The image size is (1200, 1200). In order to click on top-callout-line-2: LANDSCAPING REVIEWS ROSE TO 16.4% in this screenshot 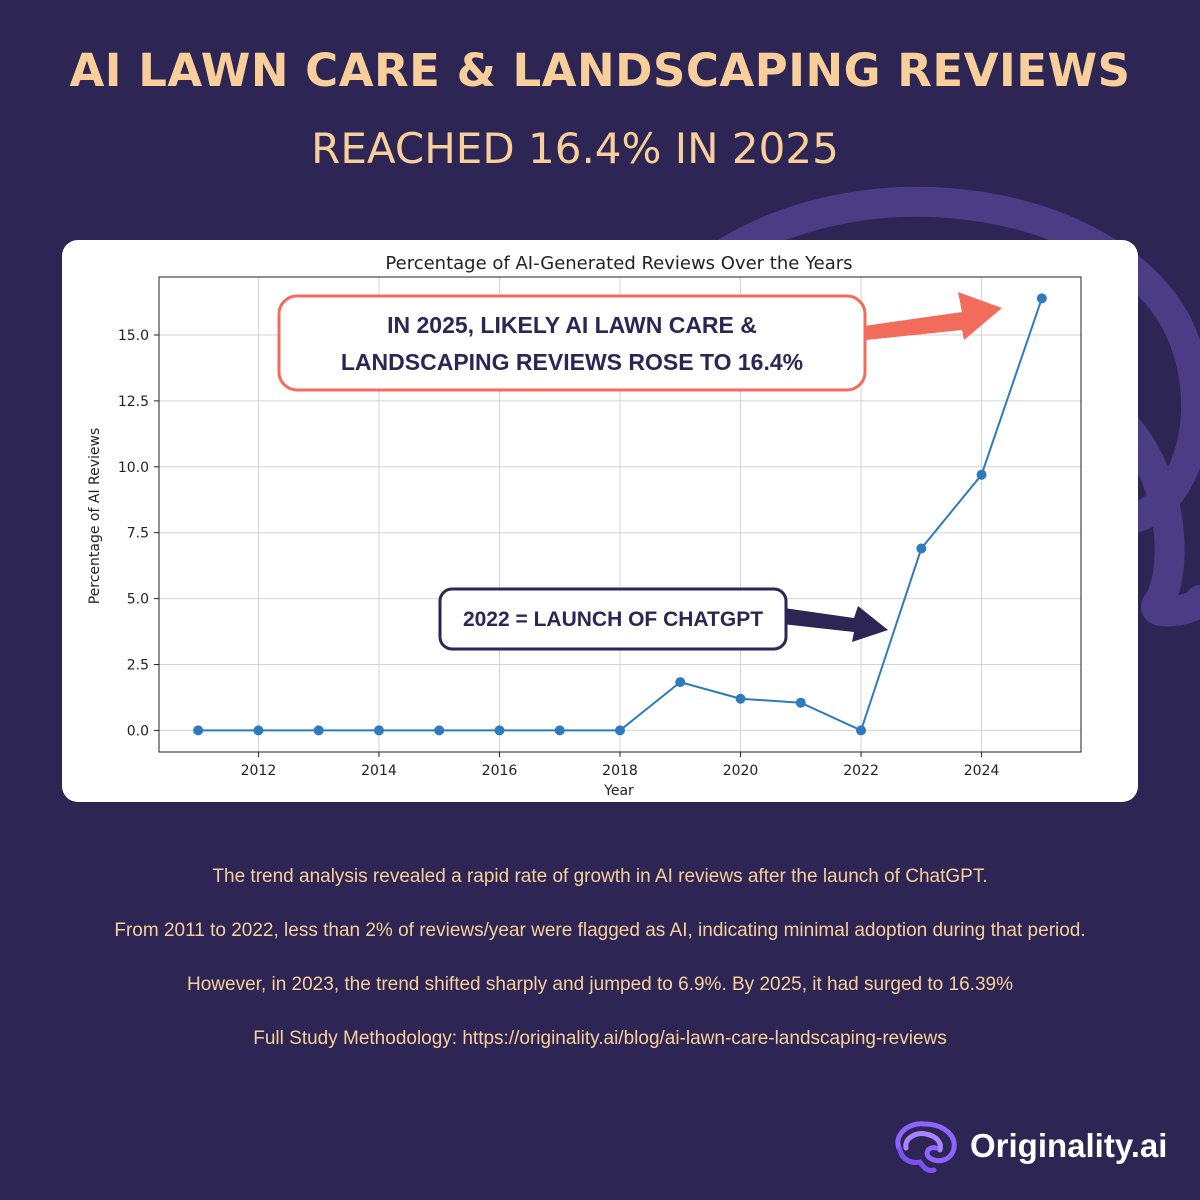, I will do `click(572, 362)`.